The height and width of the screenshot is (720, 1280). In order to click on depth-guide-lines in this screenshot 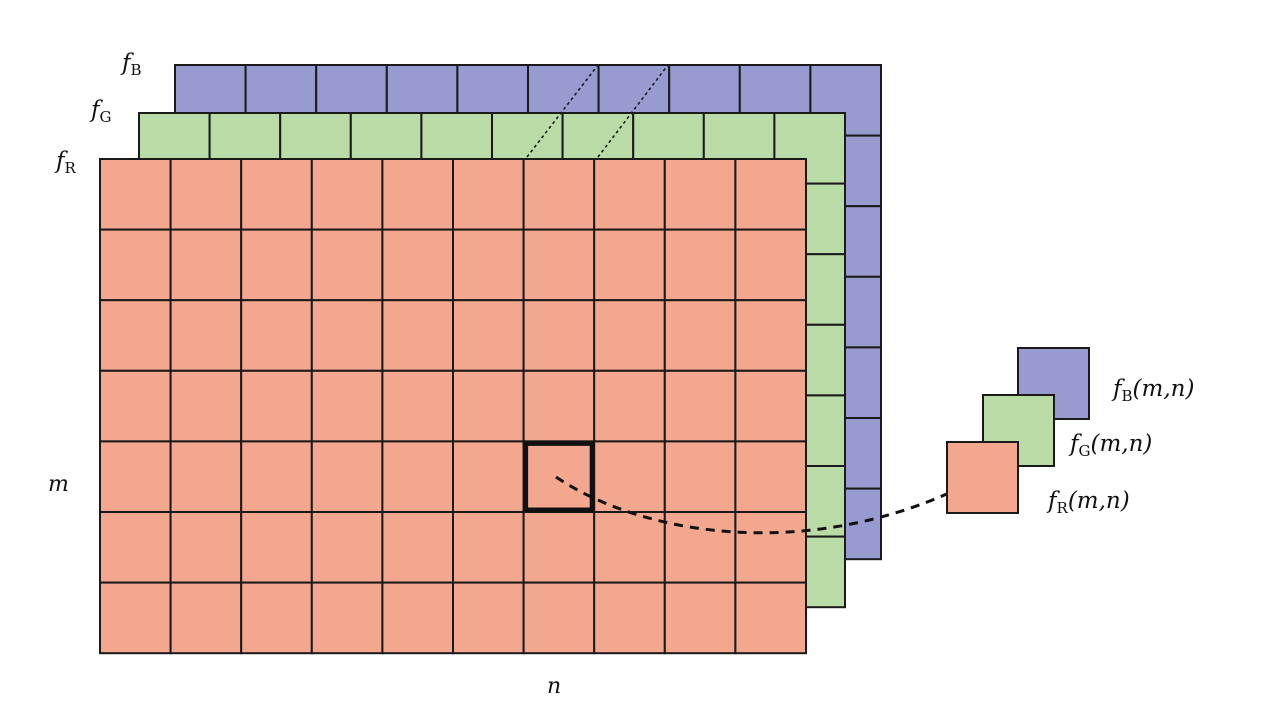, I will do `click(597, 111)`.